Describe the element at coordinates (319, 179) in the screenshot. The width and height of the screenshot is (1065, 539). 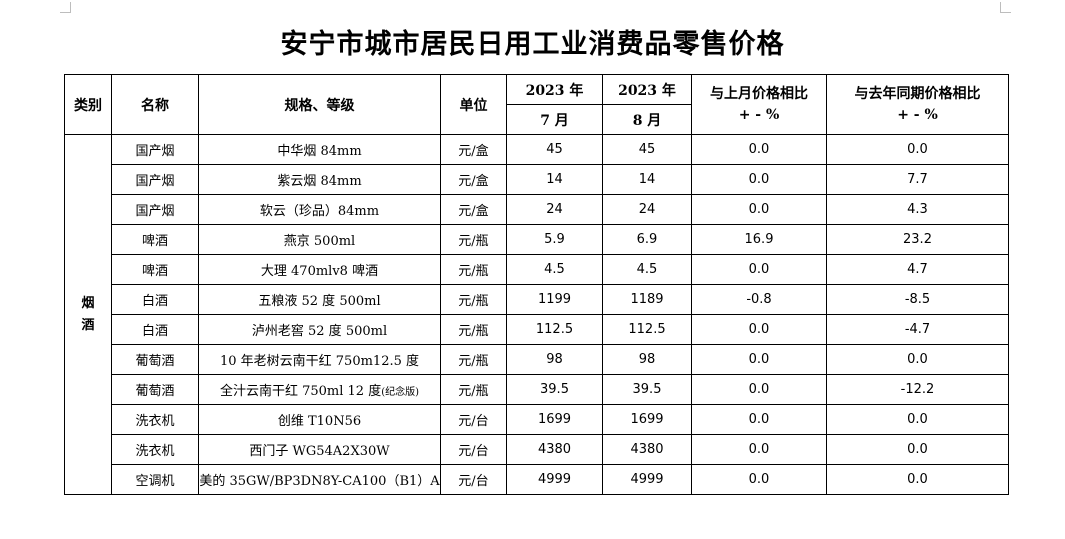
I see `row-spec: 紫云烟 84mm` at that location.